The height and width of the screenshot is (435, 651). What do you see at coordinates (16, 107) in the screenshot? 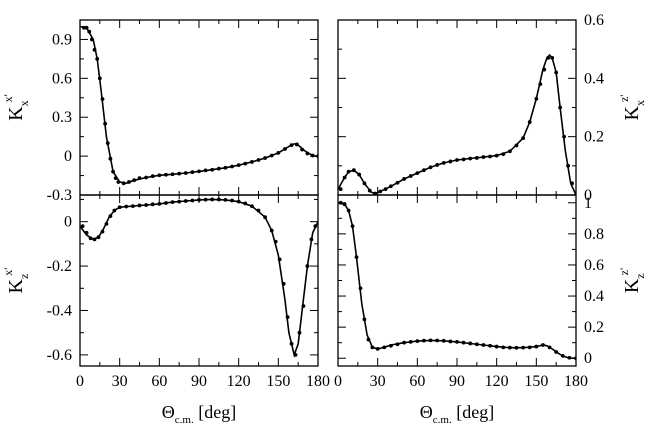
I see `y-axis-label: Kxx'` at bounding box center [16, 107].